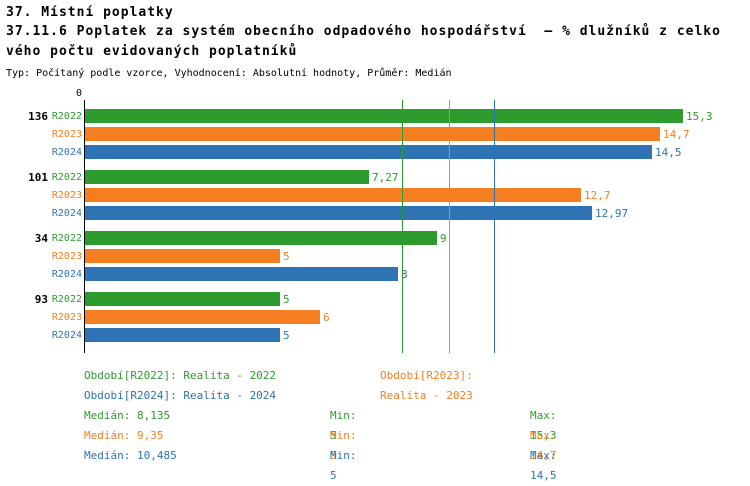 The width and height of the screenshot is (750, 486). I want to click on report-title: 37. Místní poplatky, so click(90, 12).